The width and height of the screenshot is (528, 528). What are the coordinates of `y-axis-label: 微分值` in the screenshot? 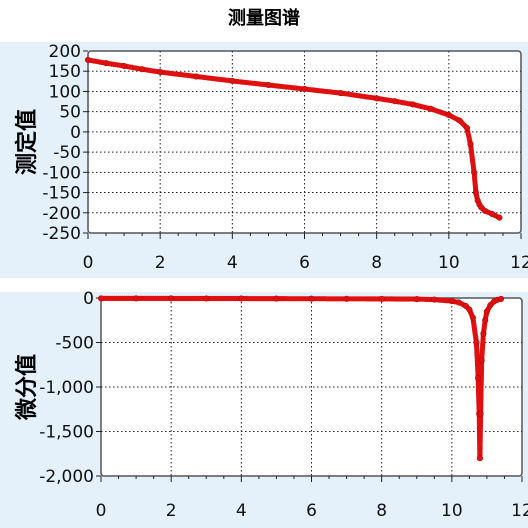 It's located at (27, 387).